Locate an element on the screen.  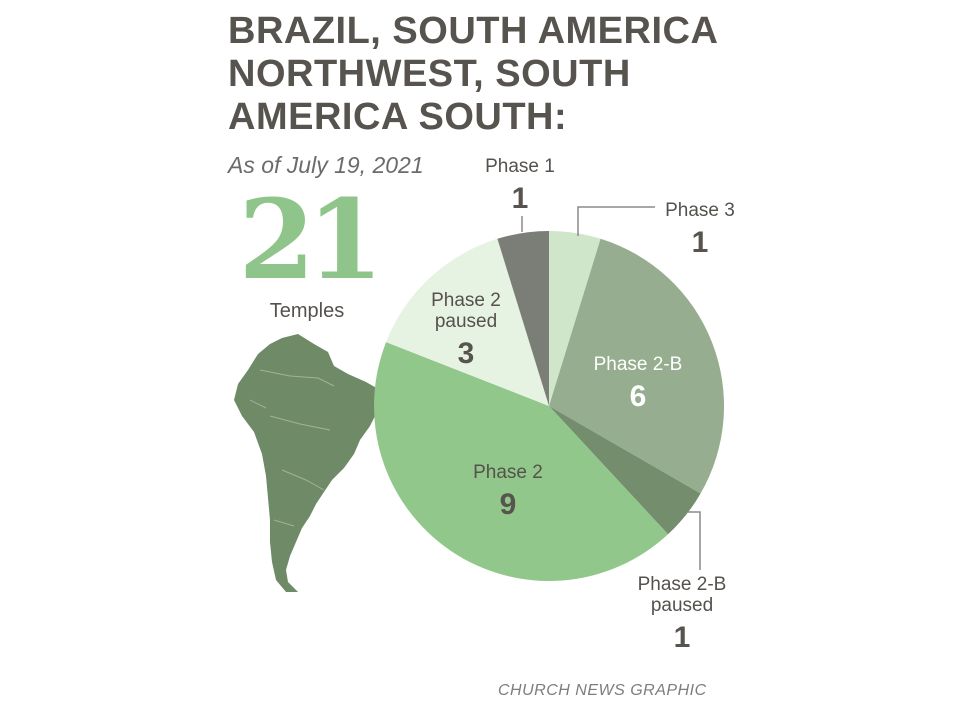
south-america-map-icon is located at coordinates (307, 463).